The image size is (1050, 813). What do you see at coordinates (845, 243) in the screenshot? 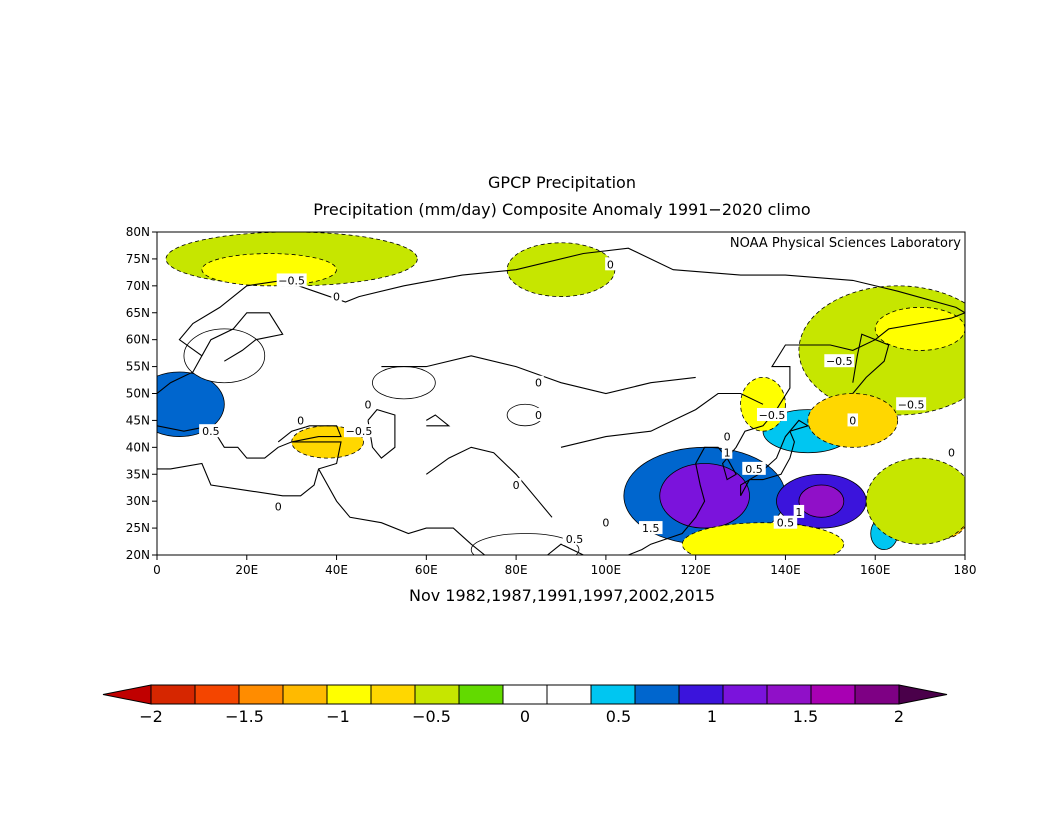
I see `credit-label: NOAA Physical Sciences Laboratory` at bounding box center [845, 243].